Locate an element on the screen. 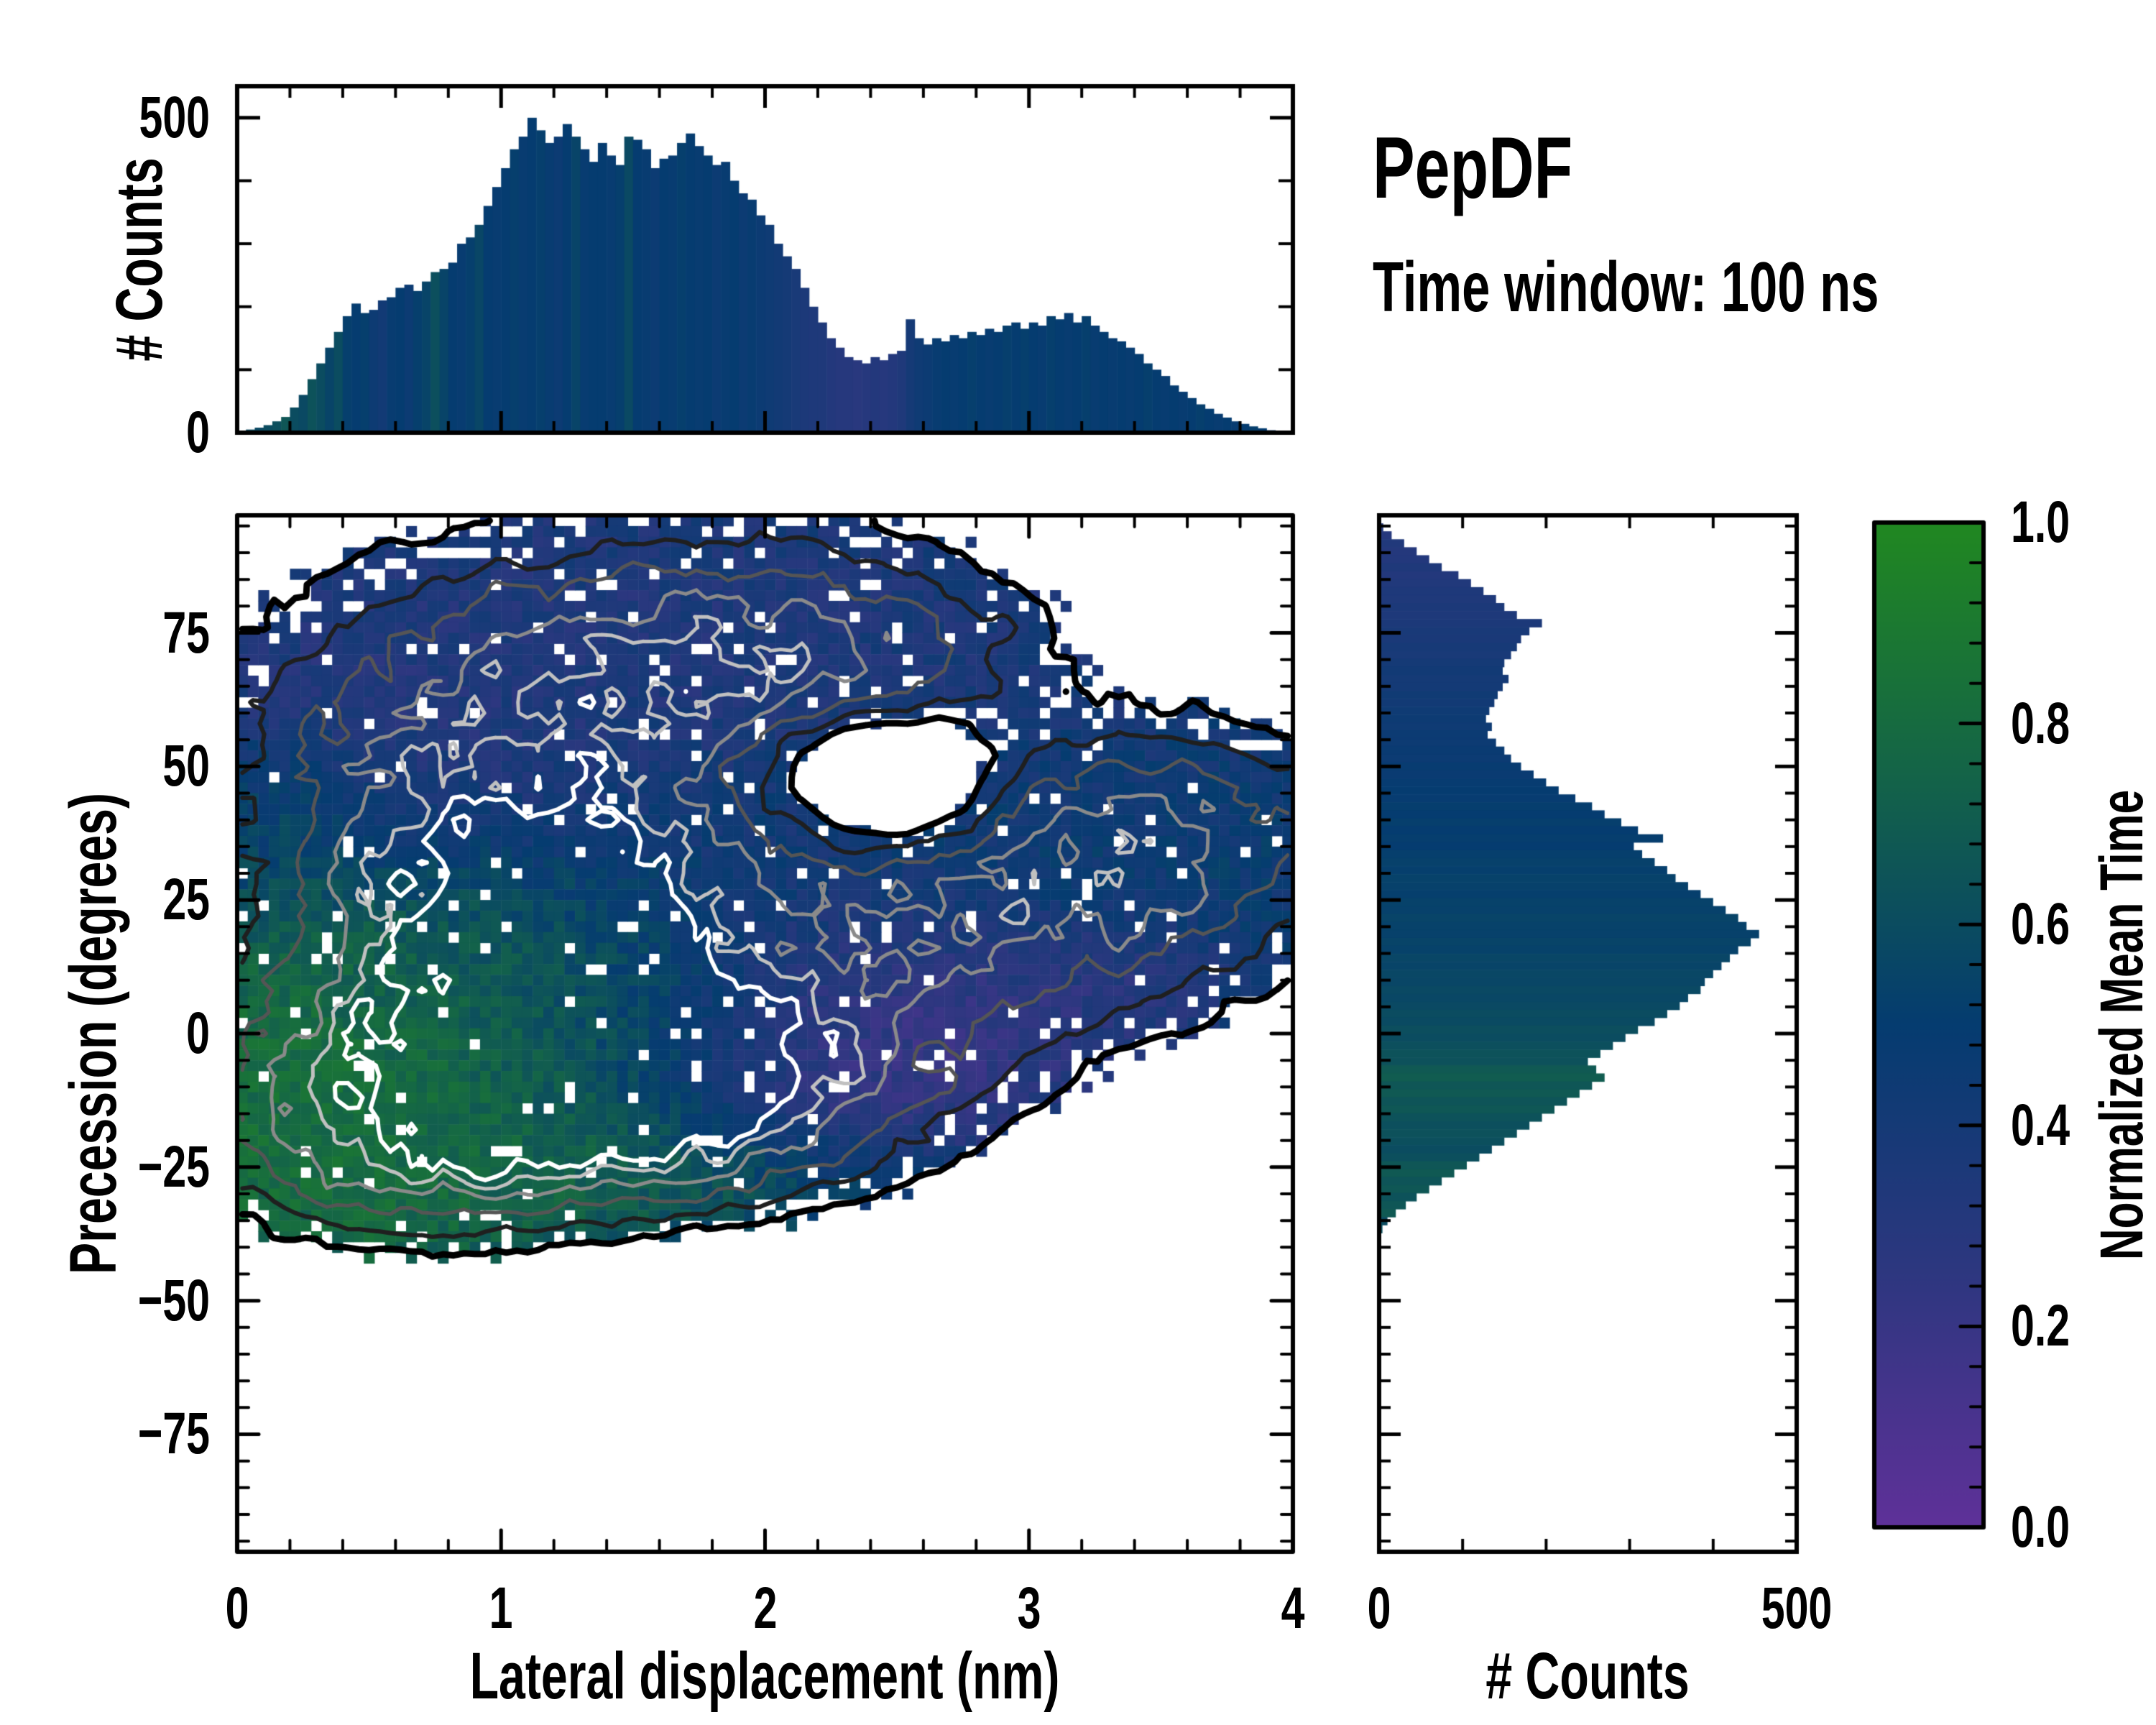 The image size is (2156, 1725). colorbar-tick-label: 0.4 is located at coordinates (2040, 1125).